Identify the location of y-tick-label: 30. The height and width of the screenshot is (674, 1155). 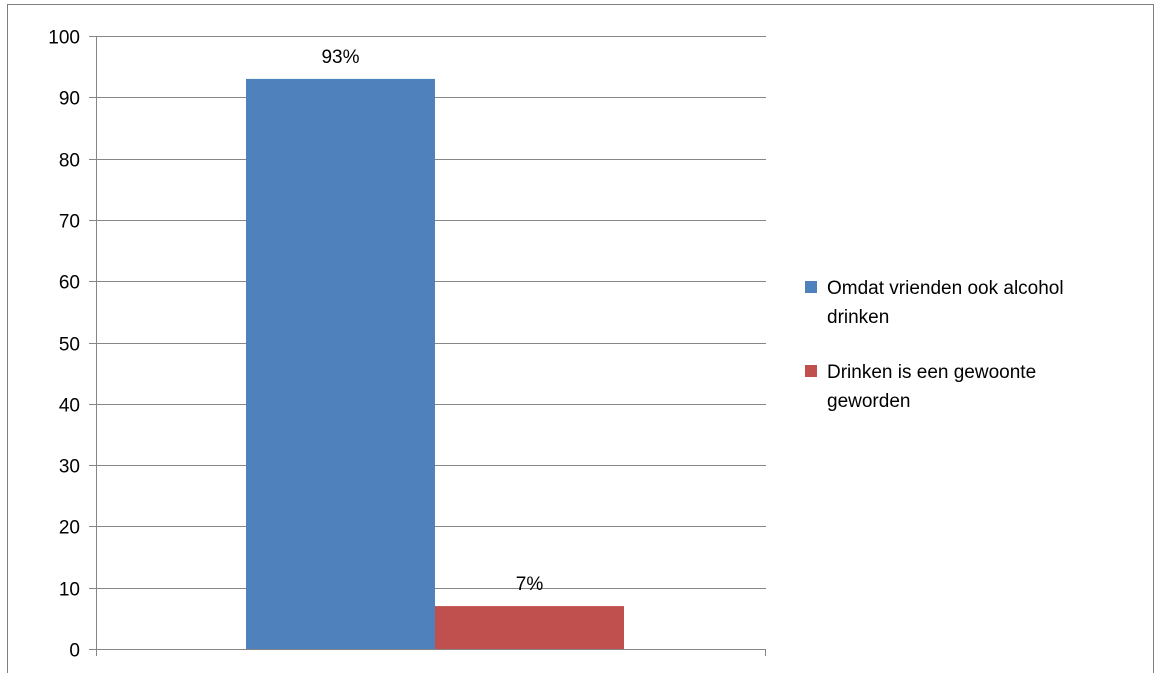
(69, 467).